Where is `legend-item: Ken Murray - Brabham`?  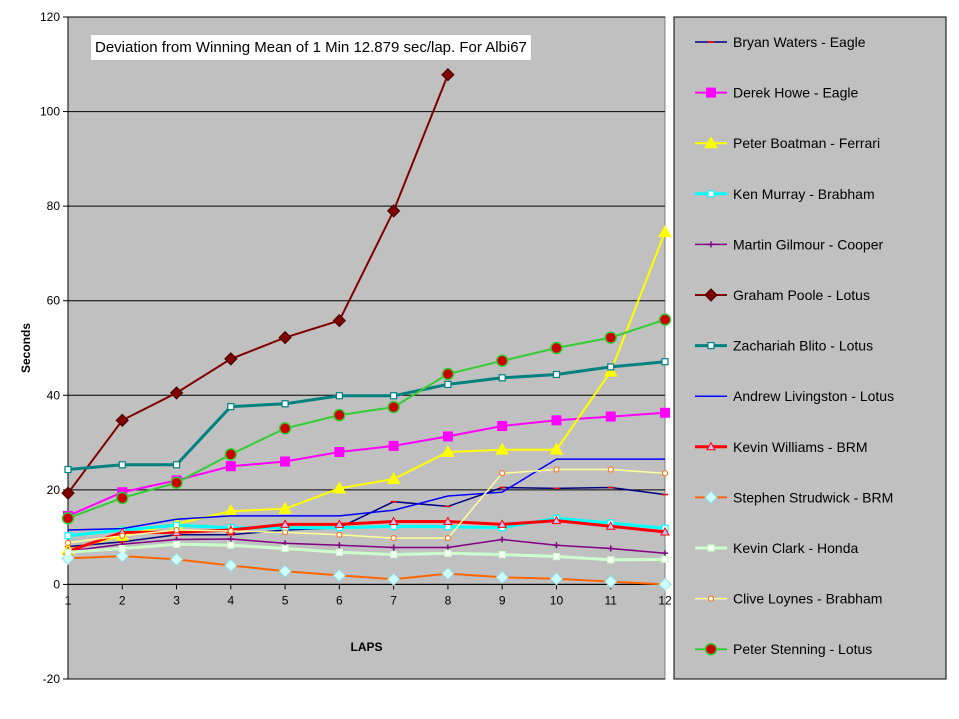 legend-item: Ken Murray - Brabham is located at coordinates (785, 194).